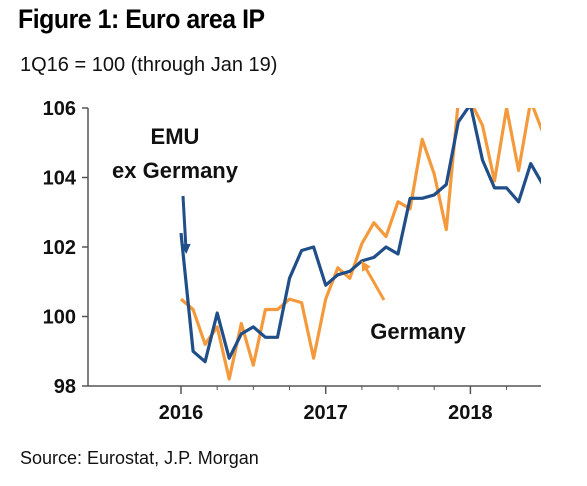 The width and height of the screenshot is (587, 486). Describe the element at coordinates (185, 224) in the screenshot. I see `annotation-emu-arrow` at that location.